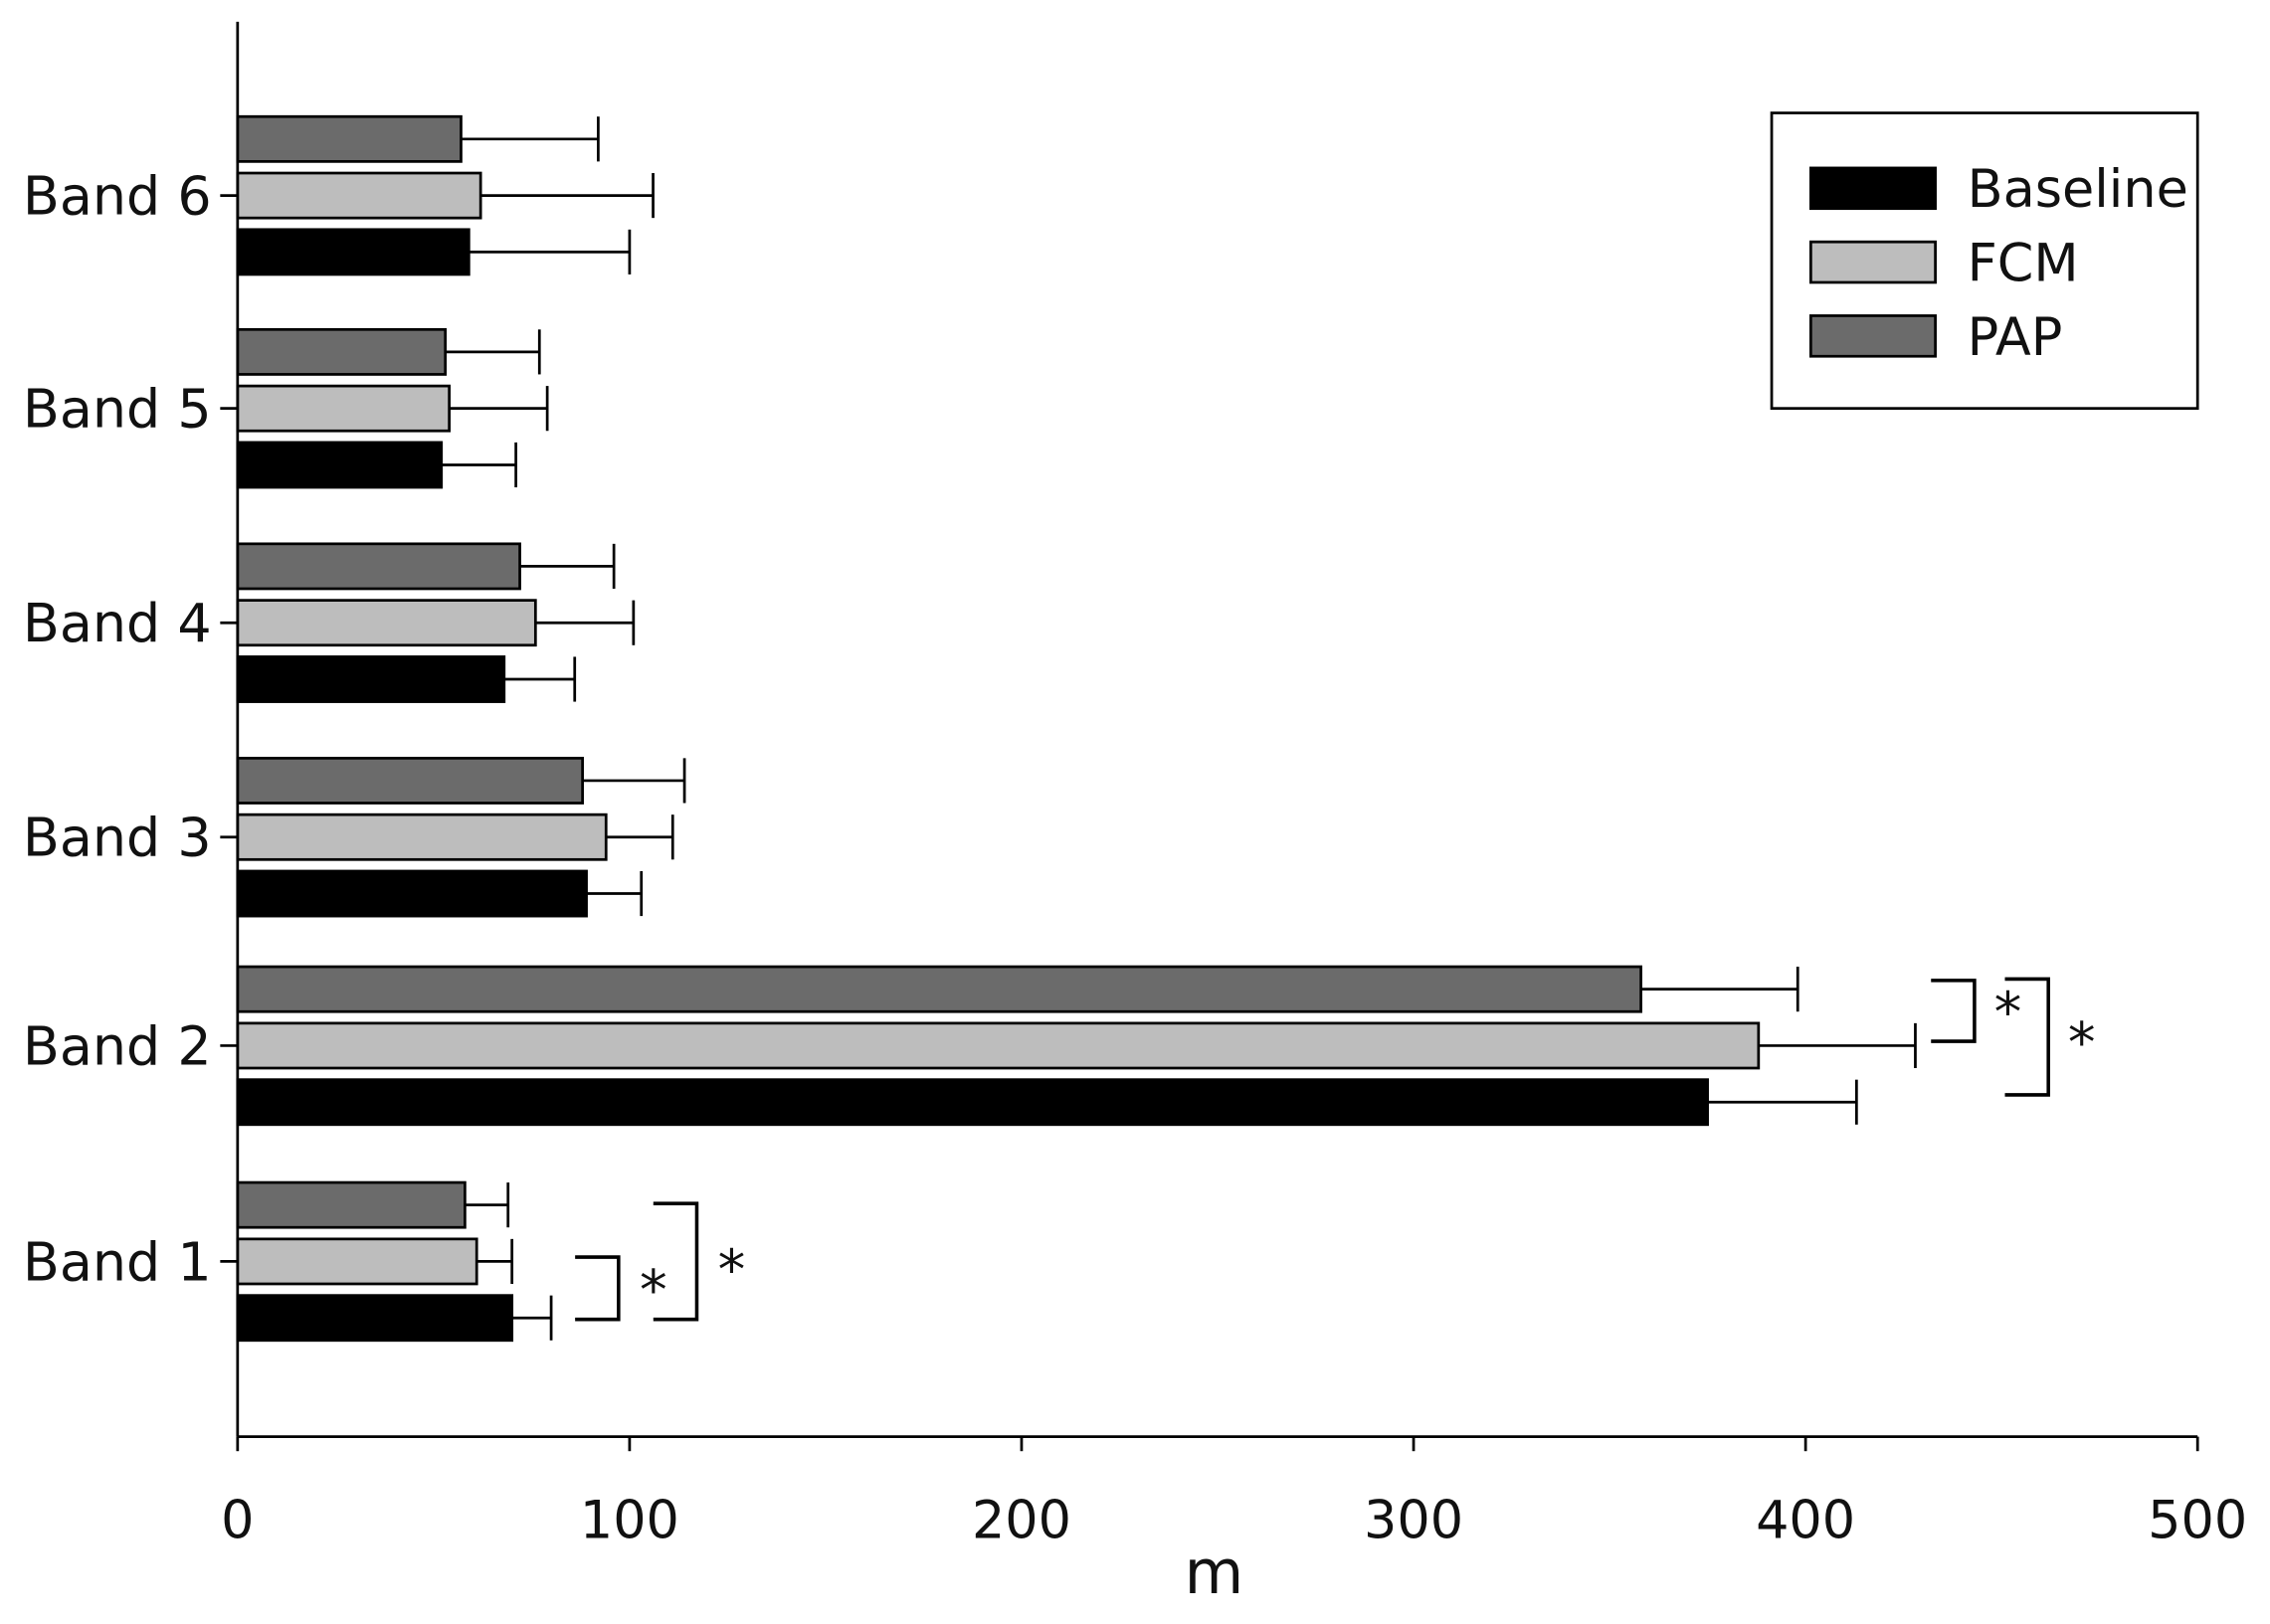 The width and height of the screenshot is (2270, 1624). I want to click on legend-swatch-pap, so click(1872, 336).